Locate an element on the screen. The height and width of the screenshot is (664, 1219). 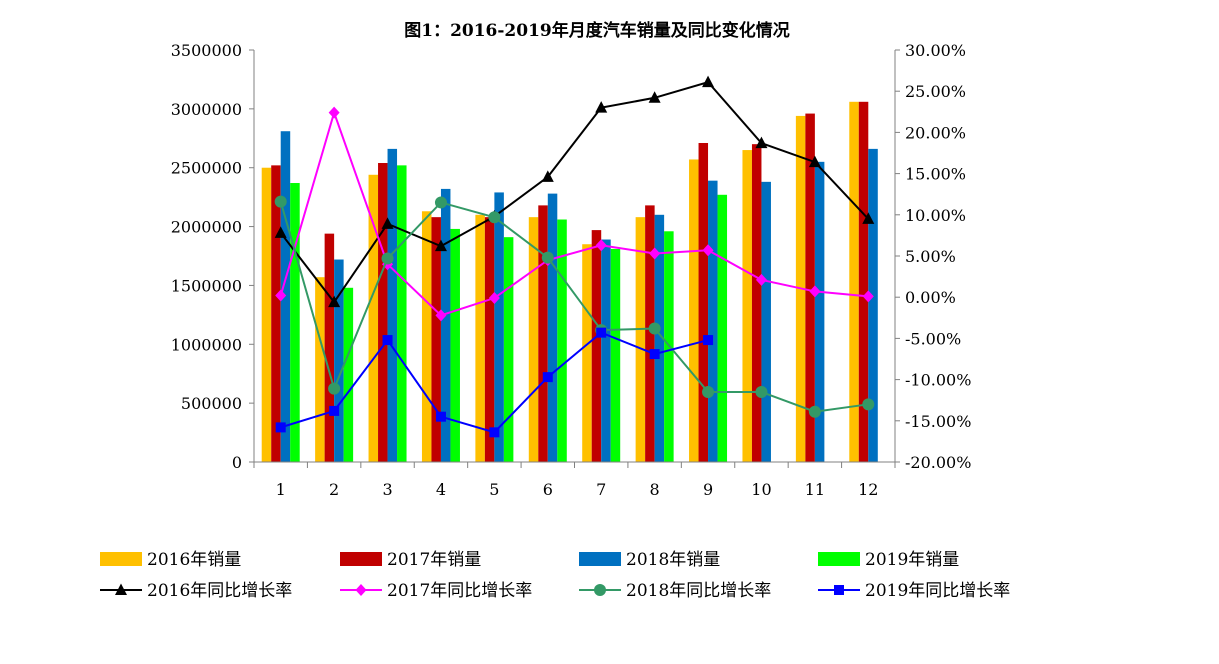
point-s2-c4 is located at coordinates (494, 217).